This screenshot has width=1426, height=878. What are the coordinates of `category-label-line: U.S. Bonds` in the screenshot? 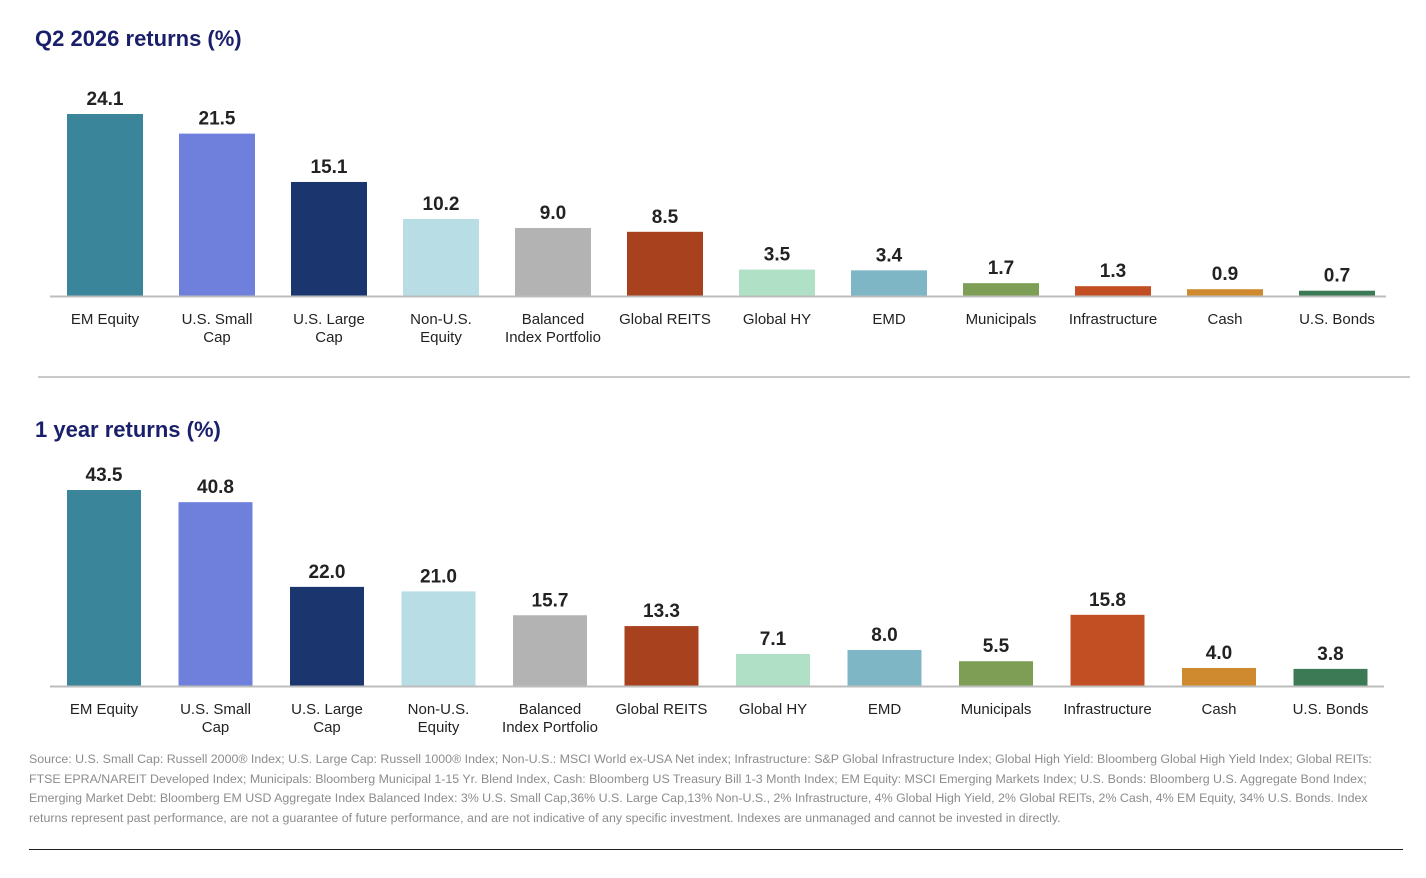 It's located at (1337, 319).